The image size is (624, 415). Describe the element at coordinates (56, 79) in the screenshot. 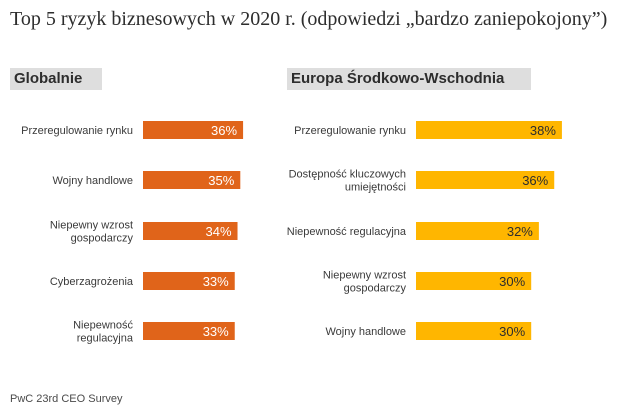

I see `panel-title-global: Globalnie` at that location.